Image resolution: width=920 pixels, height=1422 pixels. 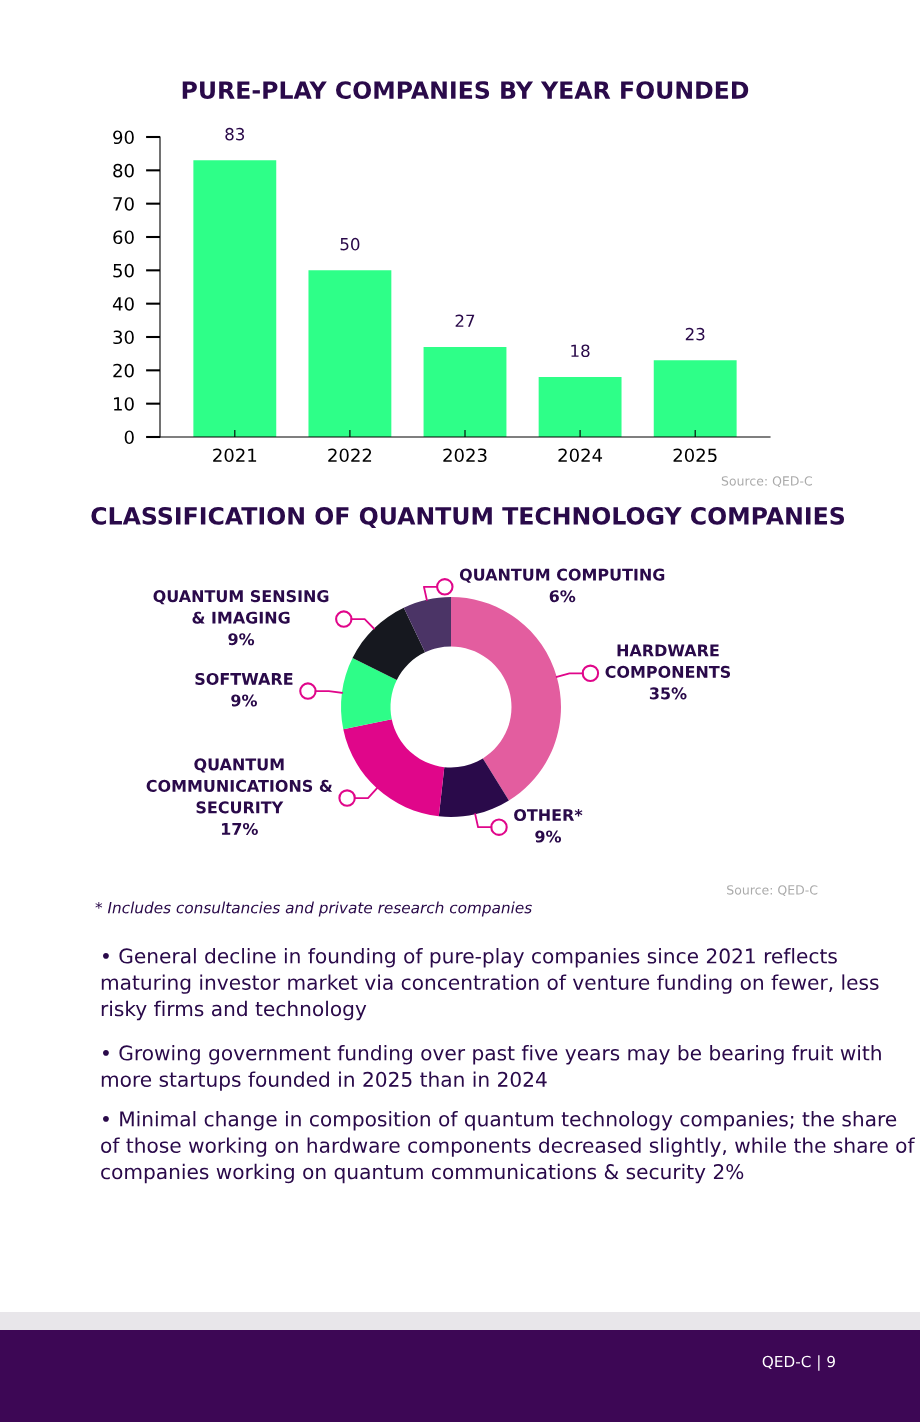 I want to click on text: • Growing government funding over past five years may be bearing fruit with more startups founded in 2025 than in 2024, so click(x=491, y=1068).